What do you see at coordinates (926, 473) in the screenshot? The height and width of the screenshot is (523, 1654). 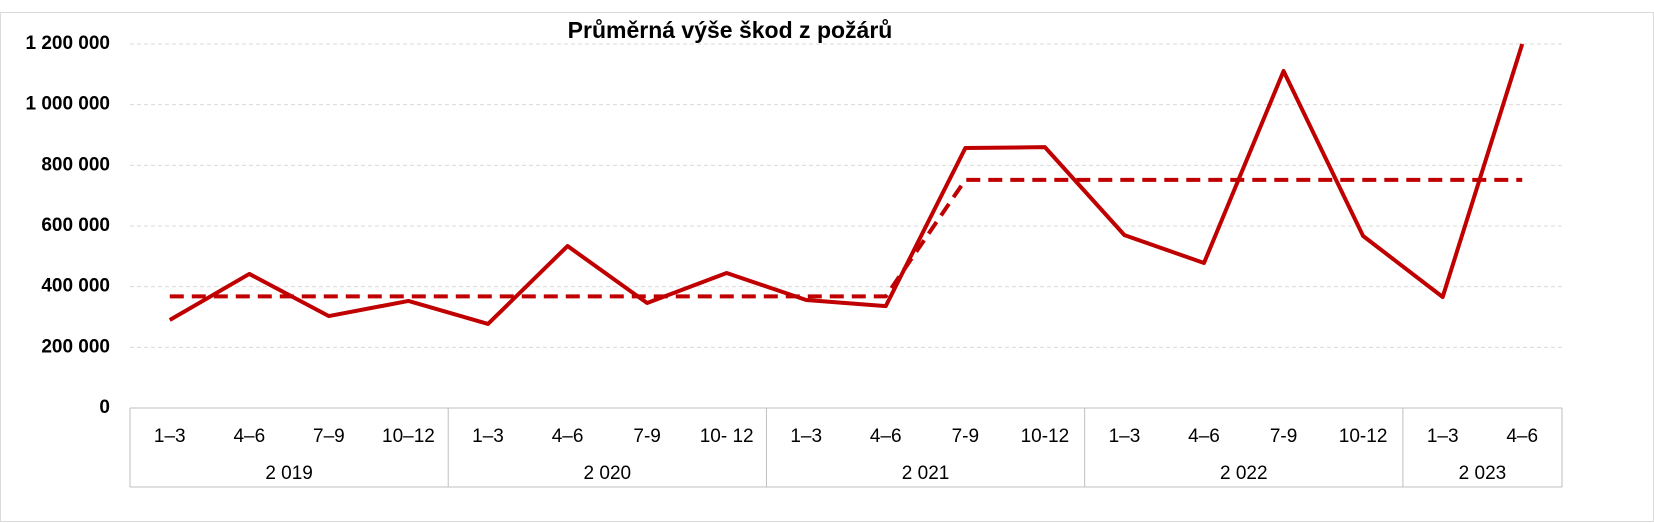 I see `group-label: 2 021` at bounding box center [926, 473].